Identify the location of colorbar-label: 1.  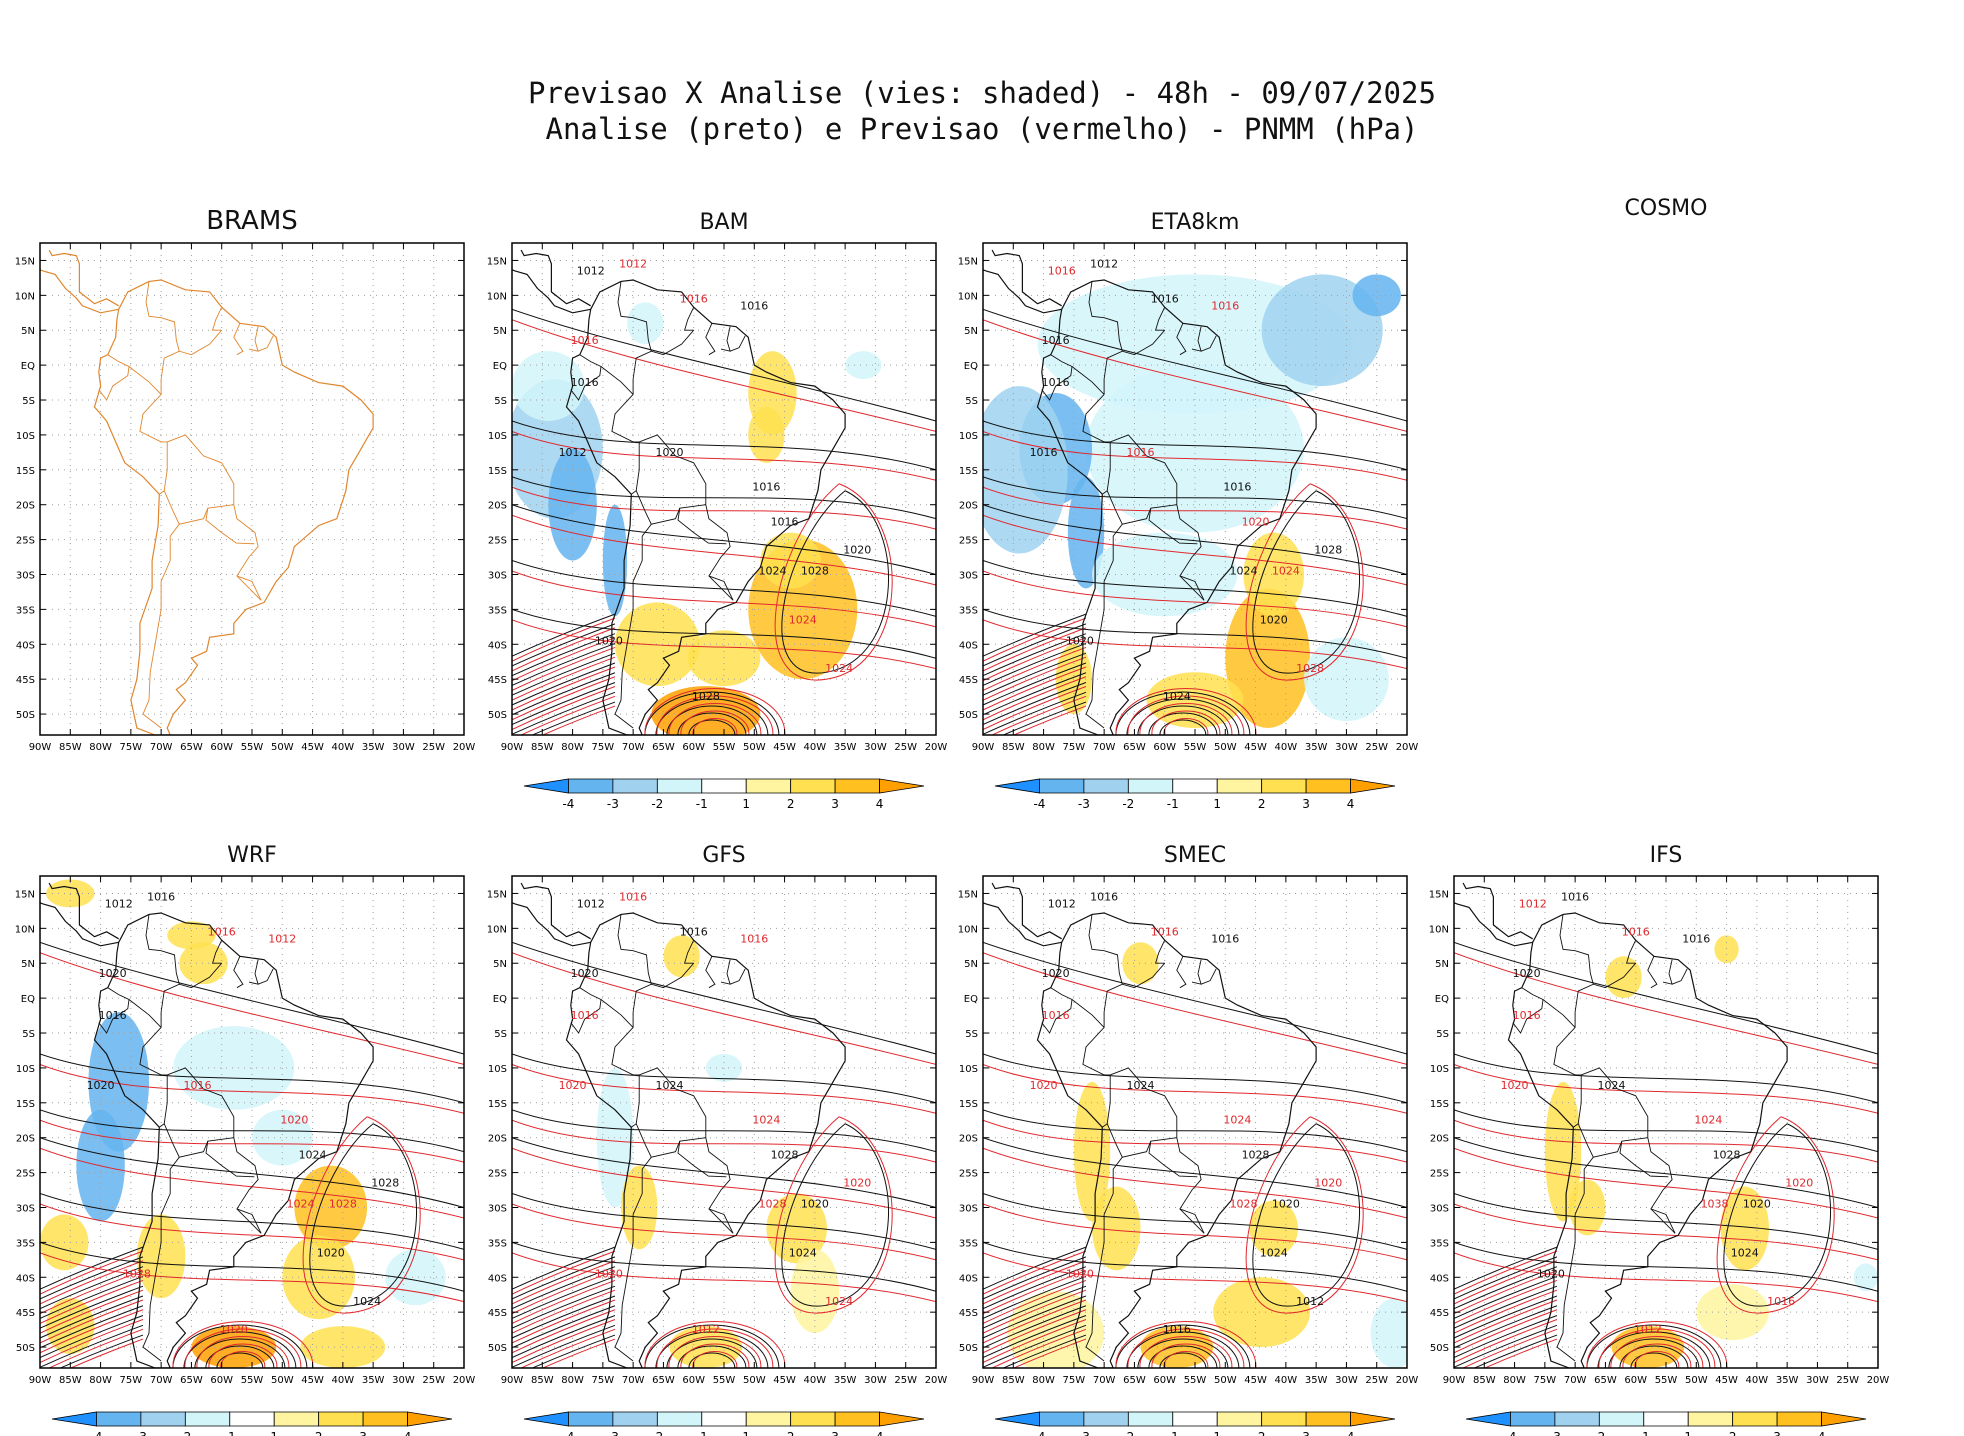
(274, 1433).